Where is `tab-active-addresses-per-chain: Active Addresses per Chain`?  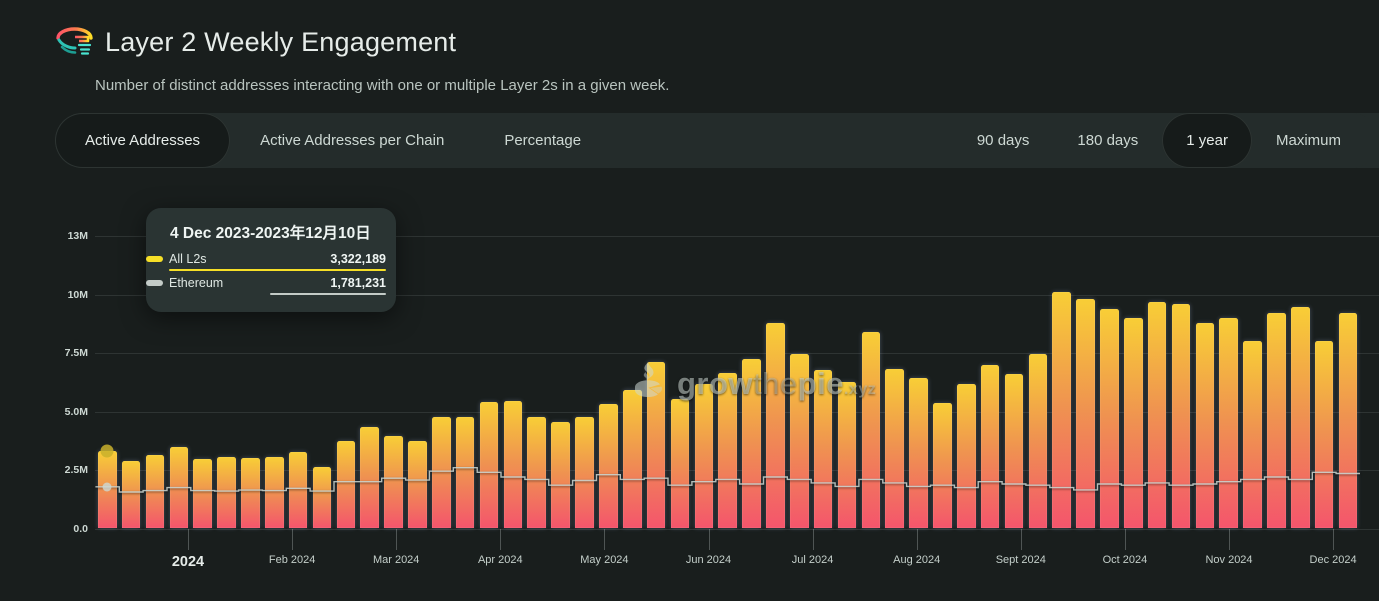
tab-active-addresses-per-chain: Active Addresses per Chain is located at coordinates (352, 140).